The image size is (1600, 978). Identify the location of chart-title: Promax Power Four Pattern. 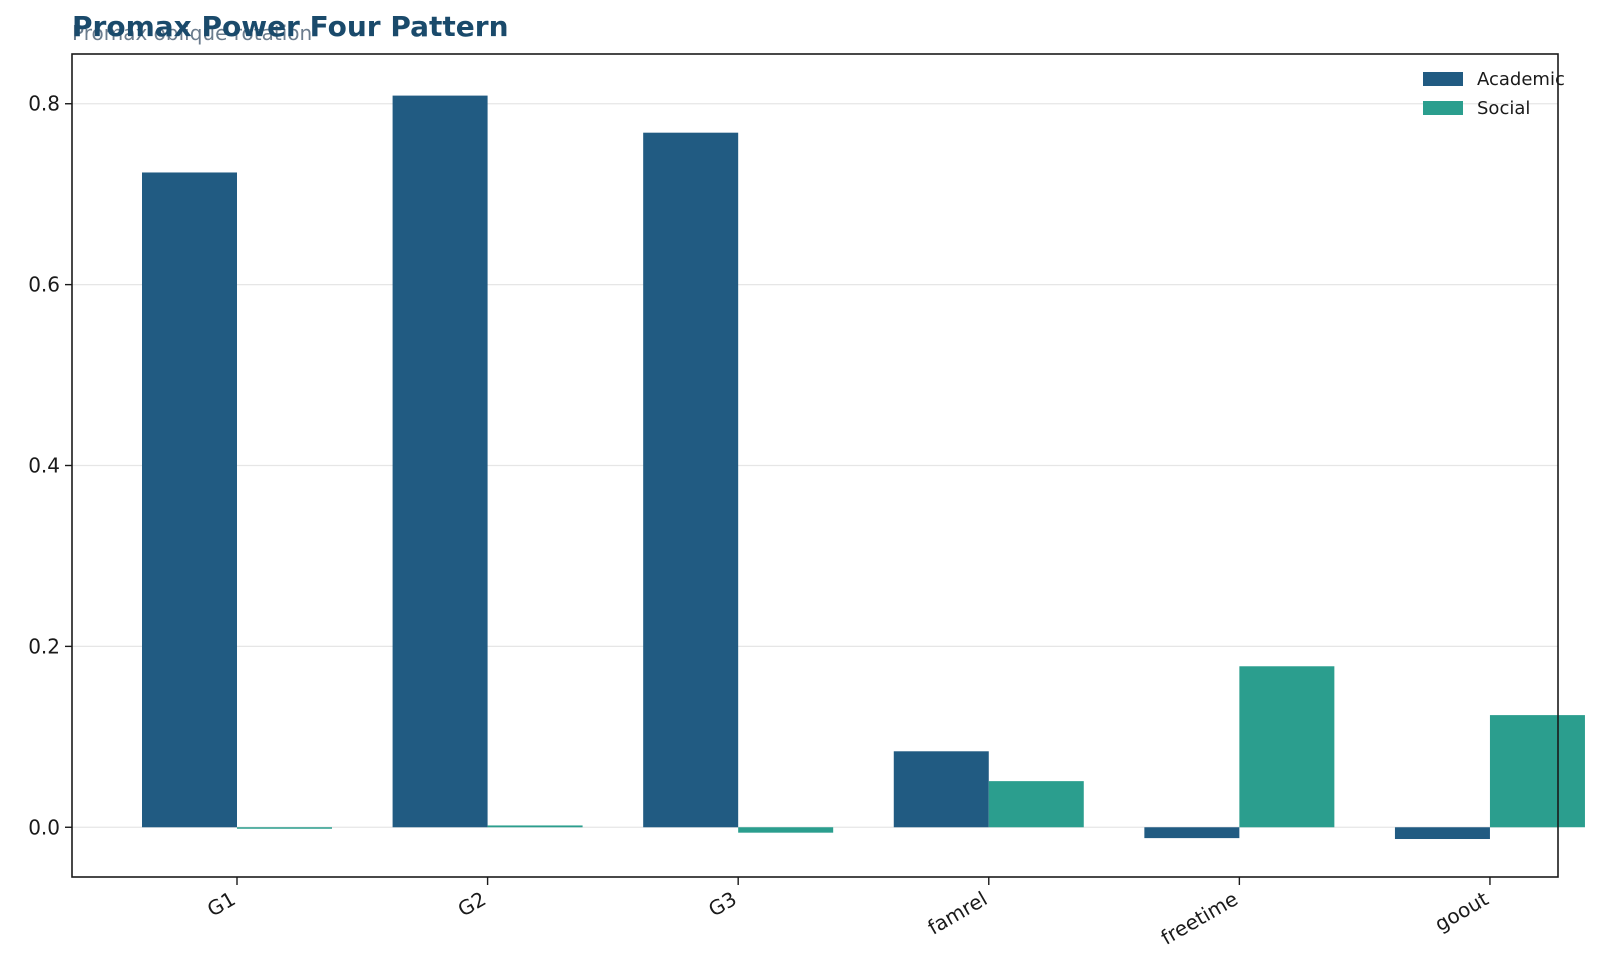
(290, 26).